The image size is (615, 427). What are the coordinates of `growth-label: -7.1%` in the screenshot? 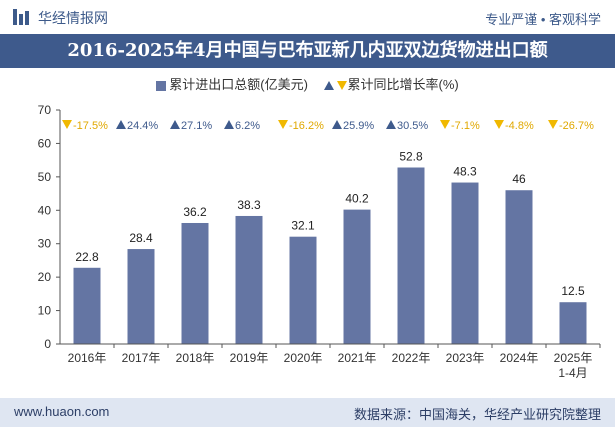 It's located at (465, 126).